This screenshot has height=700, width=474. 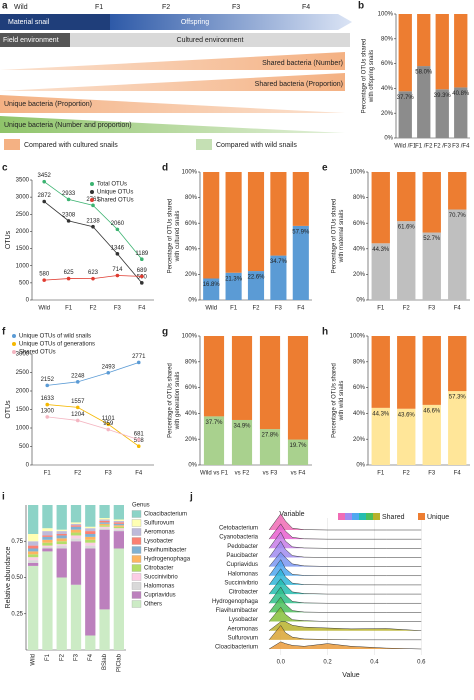 What do you see at coordinates (21, 7) in the screenshot?
I see `generation-label: Wild` at bounding box center [21, 7].